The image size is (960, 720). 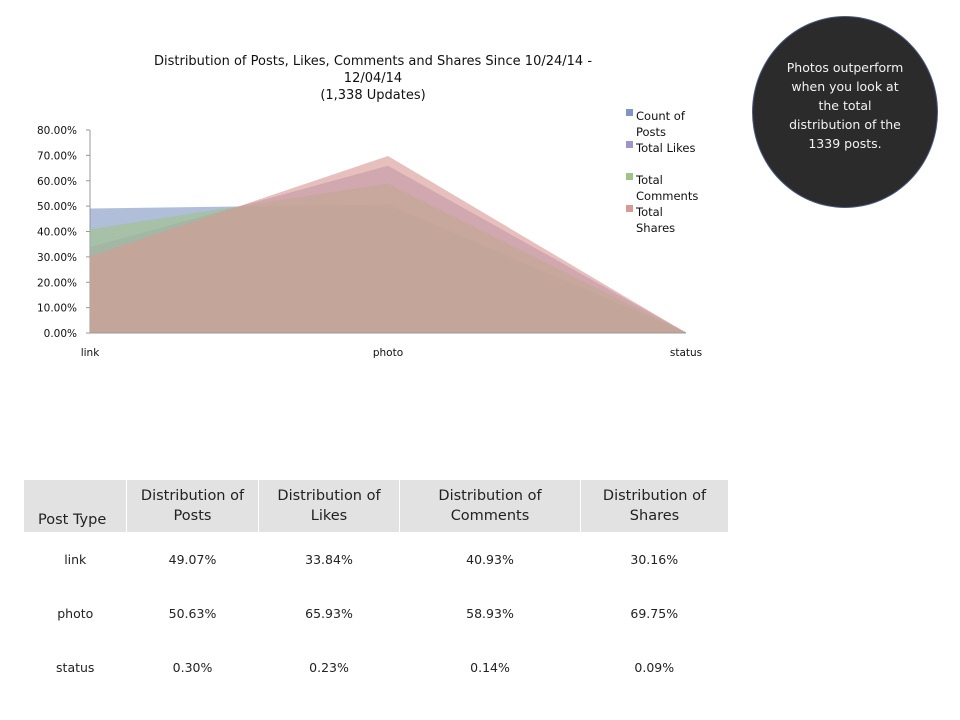 What do you see at coordinates (376, 559) in the screenshot?
I see `table-row: link 49.07% 33.84% 40.93% 30.16%` at bounding box center [376, 559].